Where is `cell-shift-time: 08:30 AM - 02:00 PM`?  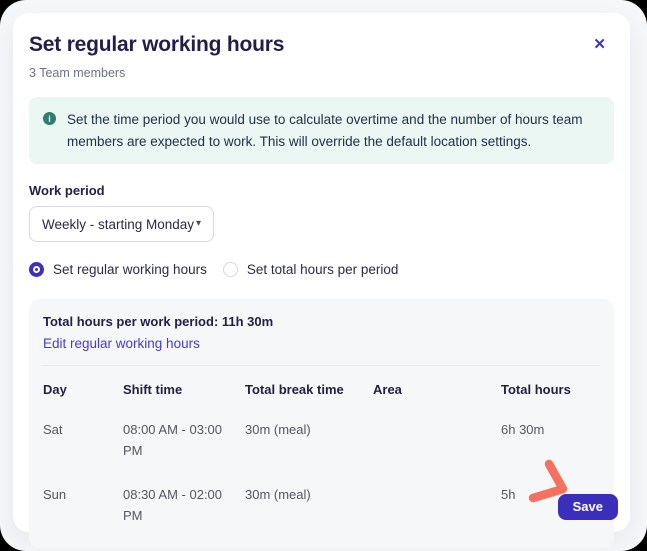 cell-shift-time: 08:30 AM - 02:00 PM is located at coordinates (173, 504).